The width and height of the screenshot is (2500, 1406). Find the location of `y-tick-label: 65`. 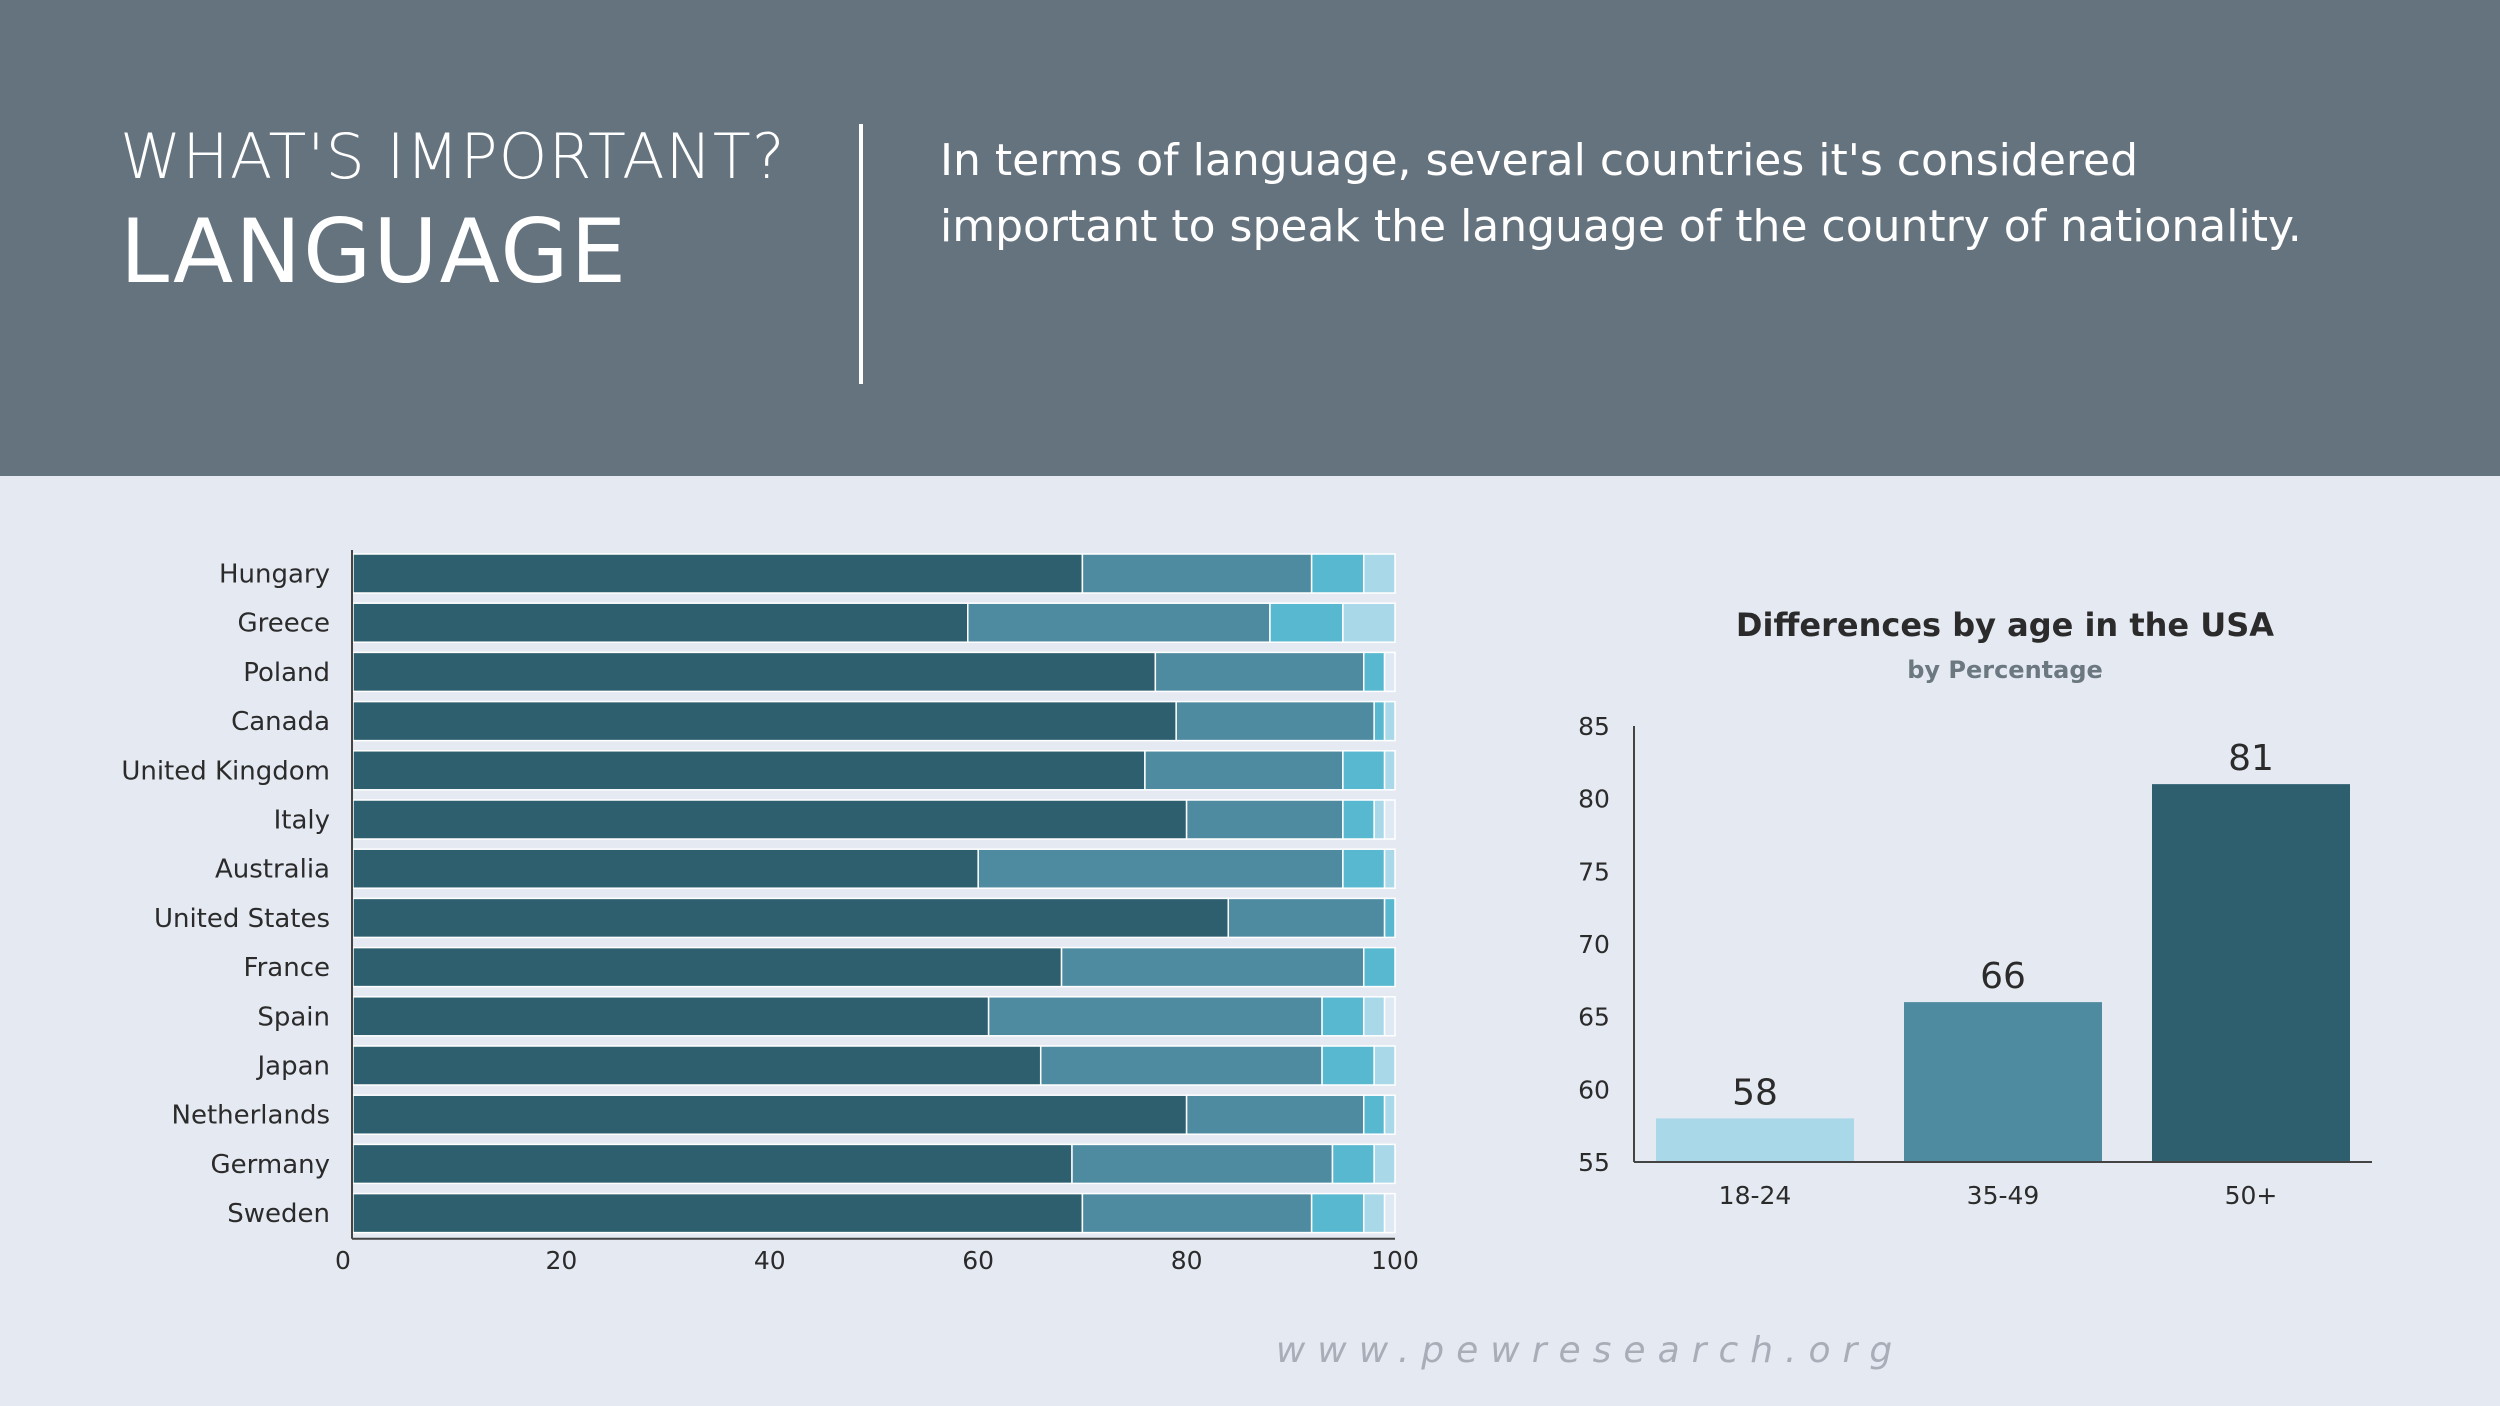

y-tick-label: 65 is located at coordinates (1594, 1017).